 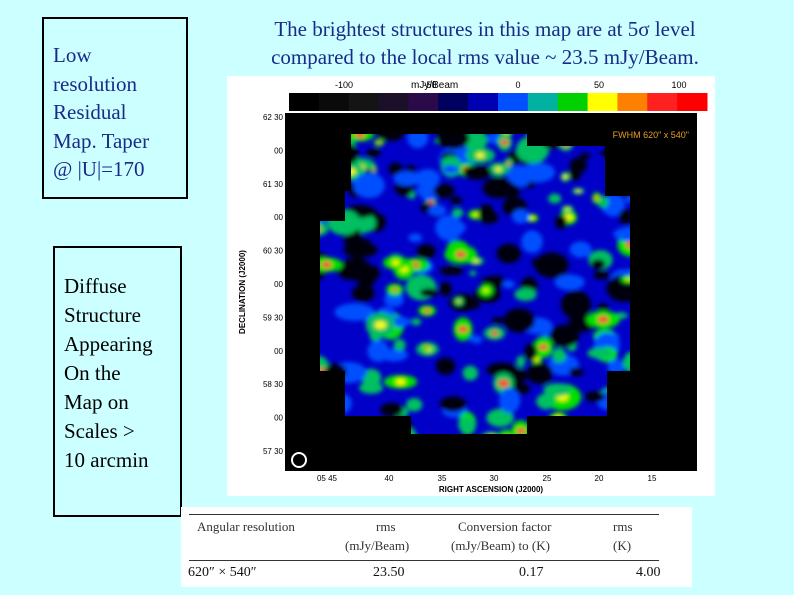 I want to click on caption-line: Structure, so click(x=102, y=315).